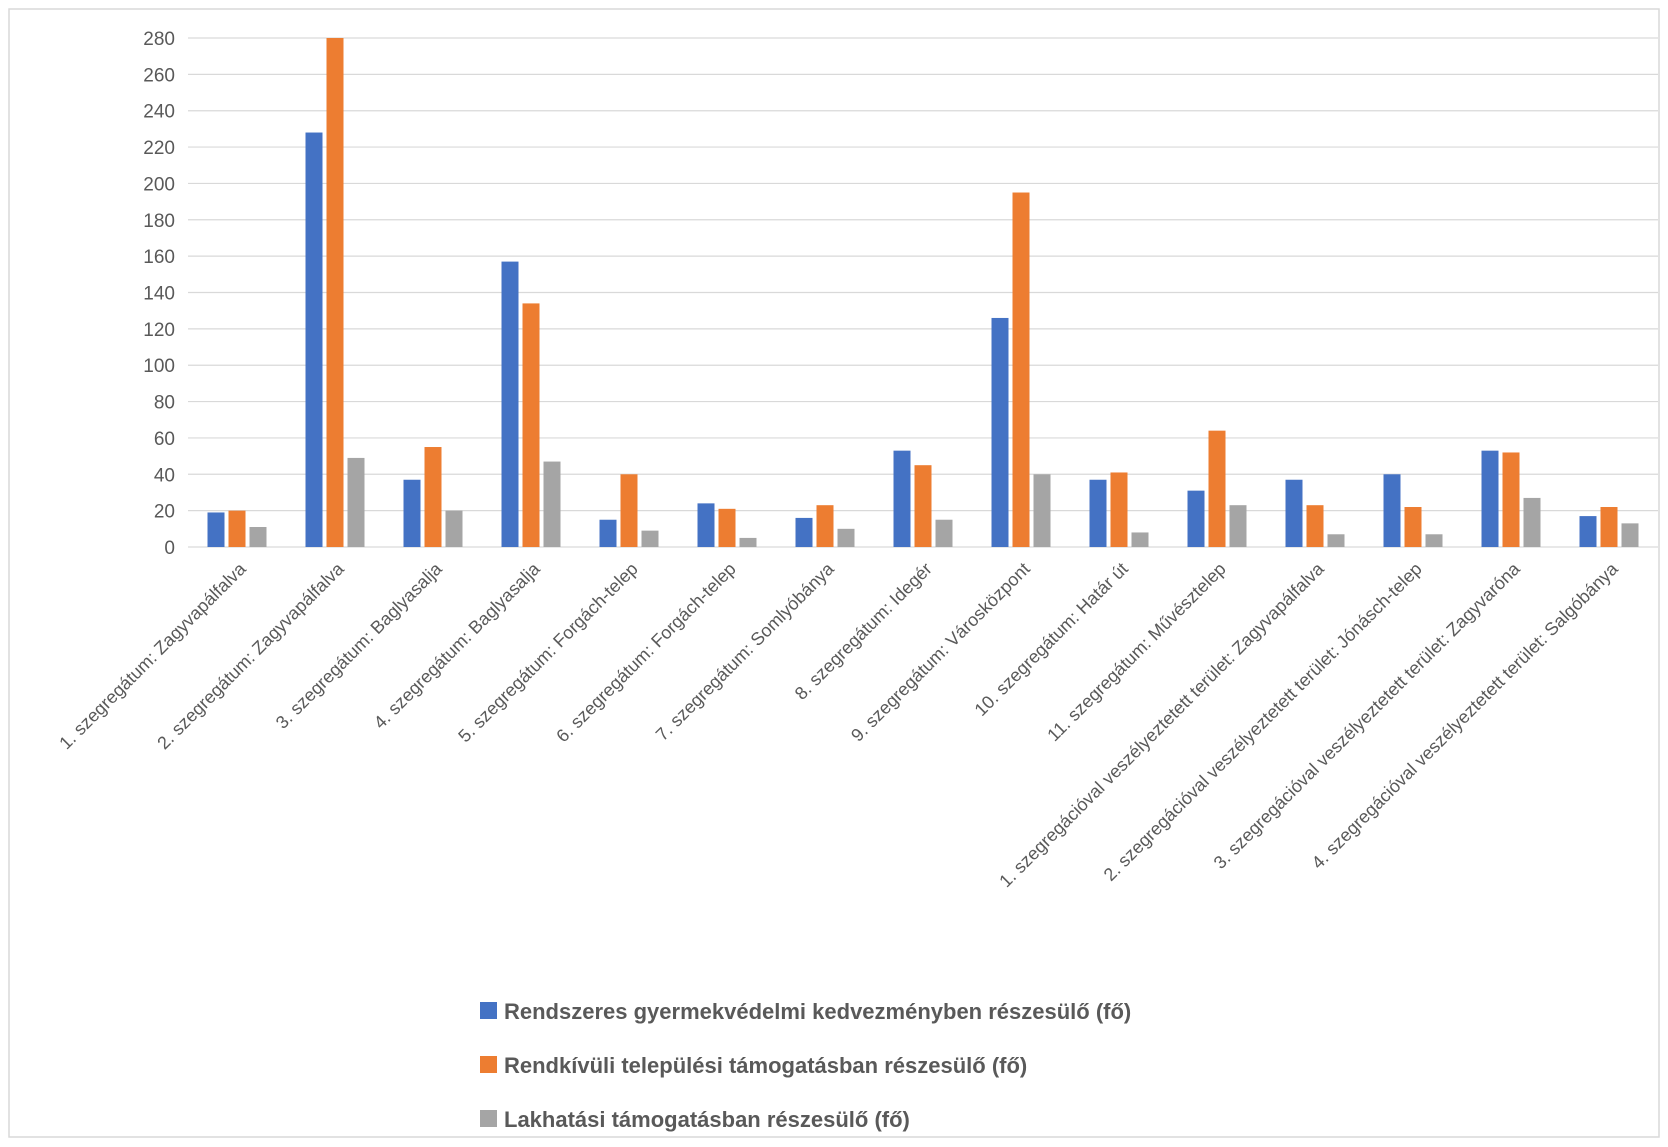 The image size is (1668, 1147). I want to click on y-tick-label: 200, so click(159, 184).